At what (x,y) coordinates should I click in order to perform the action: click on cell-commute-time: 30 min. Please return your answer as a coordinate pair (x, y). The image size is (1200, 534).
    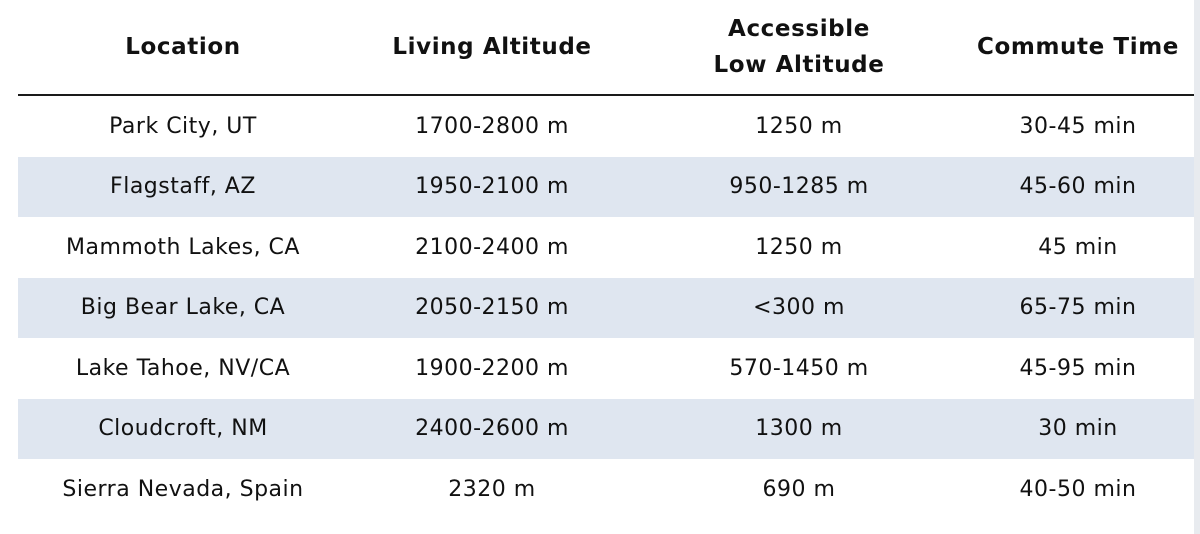
    Looking at the image, I should click on (1078, 429).